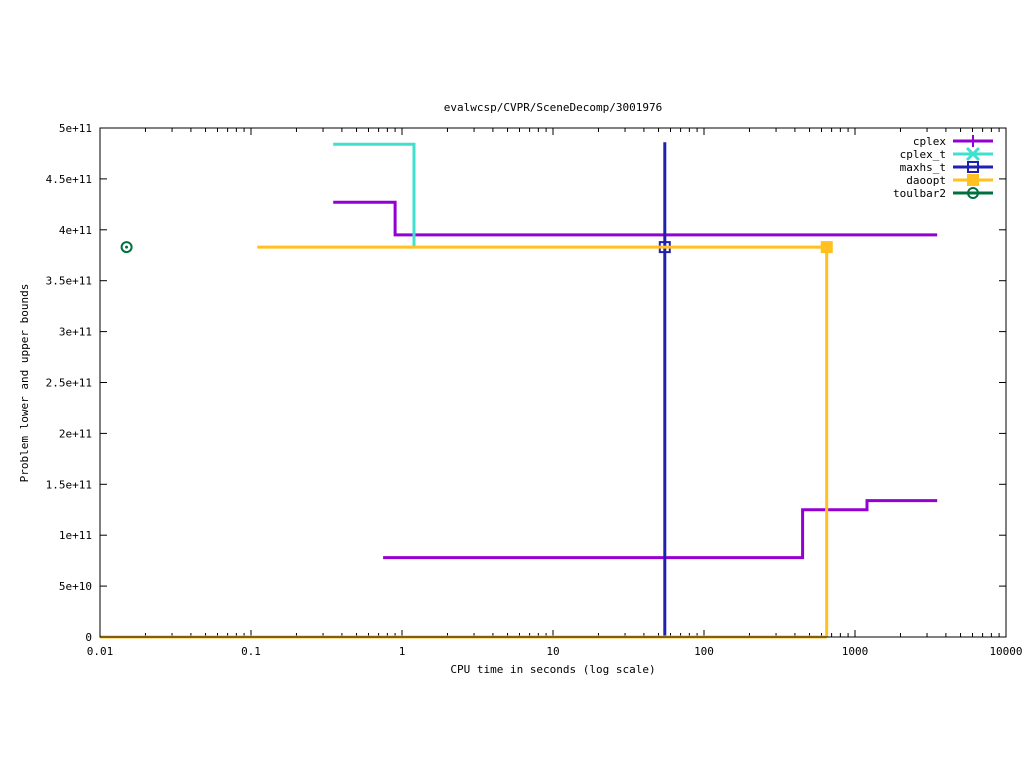 The height and width of the screenshot is (773, 1024). What do you see at coordinates (251, 651) in the screenshot?
I see `x-tick-label: 0.1` at bounding box center [251, 651].